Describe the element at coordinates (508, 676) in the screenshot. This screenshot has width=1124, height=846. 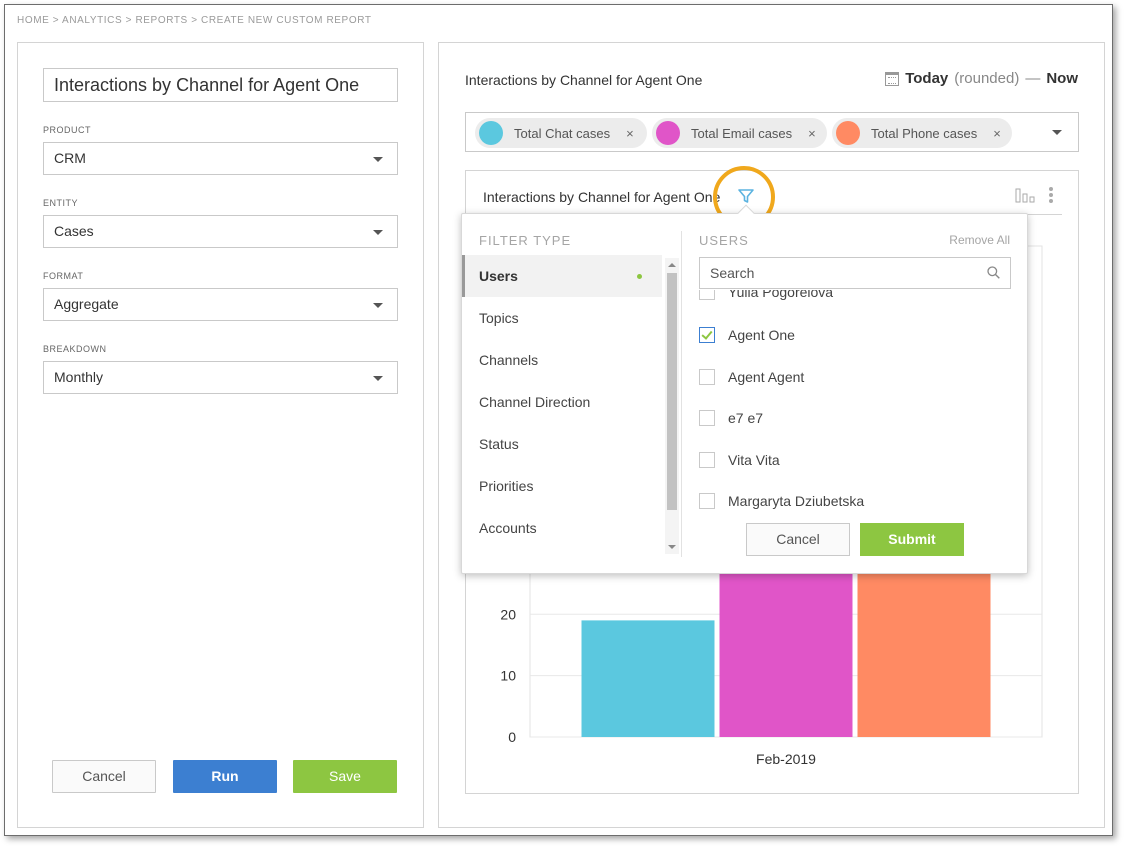
I see `y-tick-label: 10` at that location.